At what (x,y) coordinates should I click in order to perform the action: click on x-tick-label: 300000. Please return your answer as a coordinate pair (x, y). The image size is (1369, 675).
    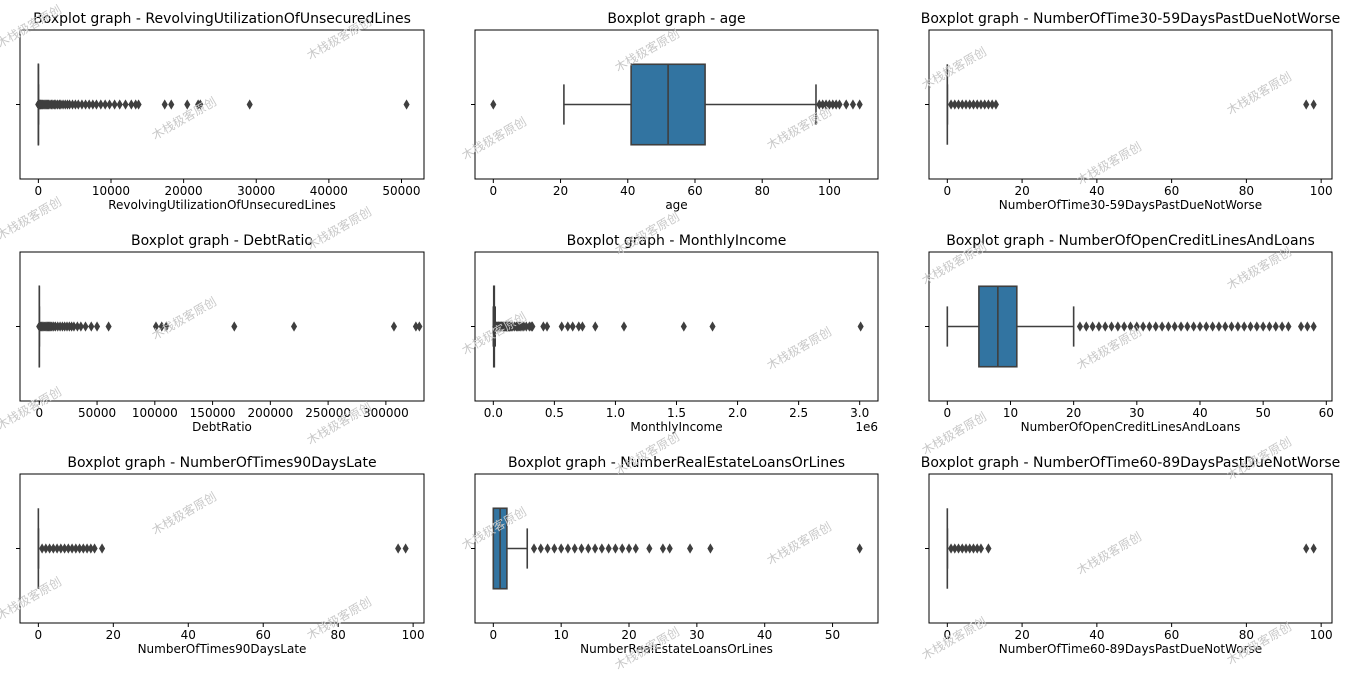
    Looking at the image, I should click on (386, 413).